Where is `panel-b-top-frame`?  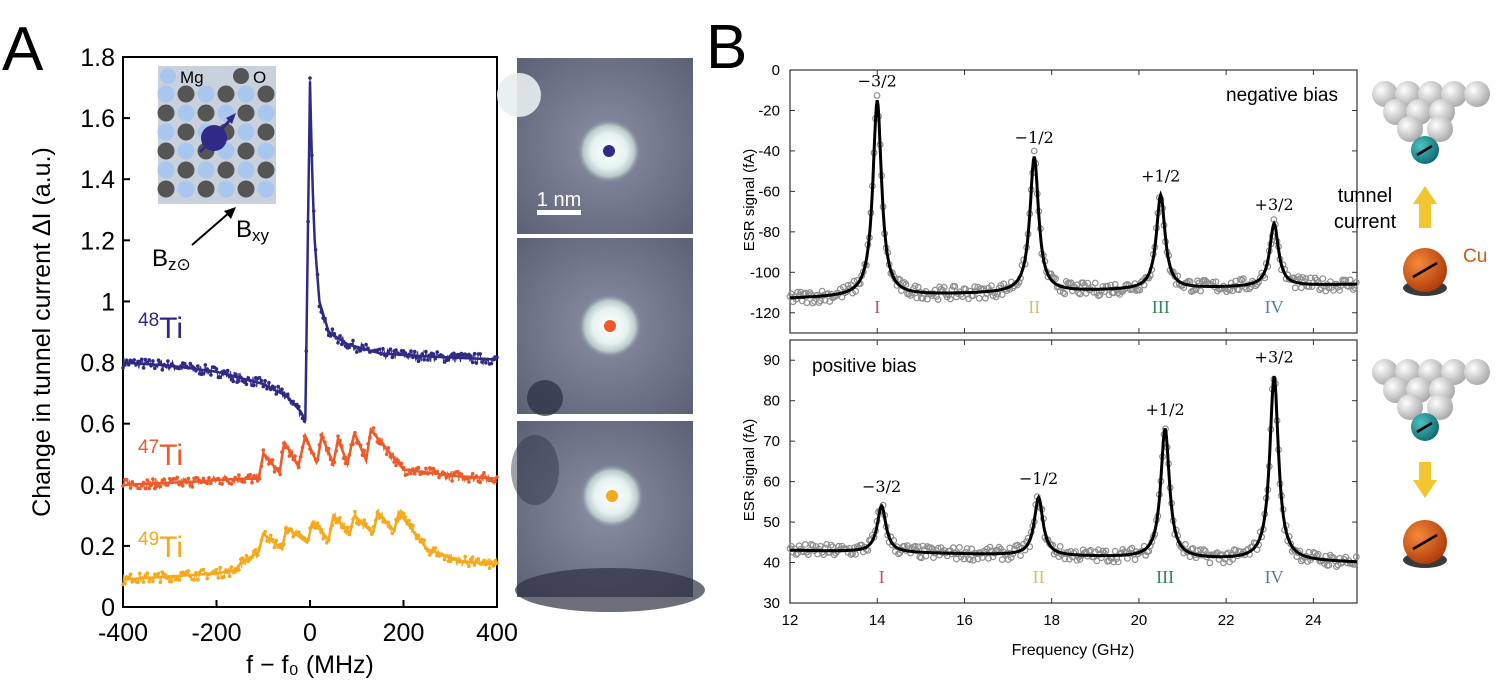 panel-b-top-frame is located at coordinates (1073, 201).